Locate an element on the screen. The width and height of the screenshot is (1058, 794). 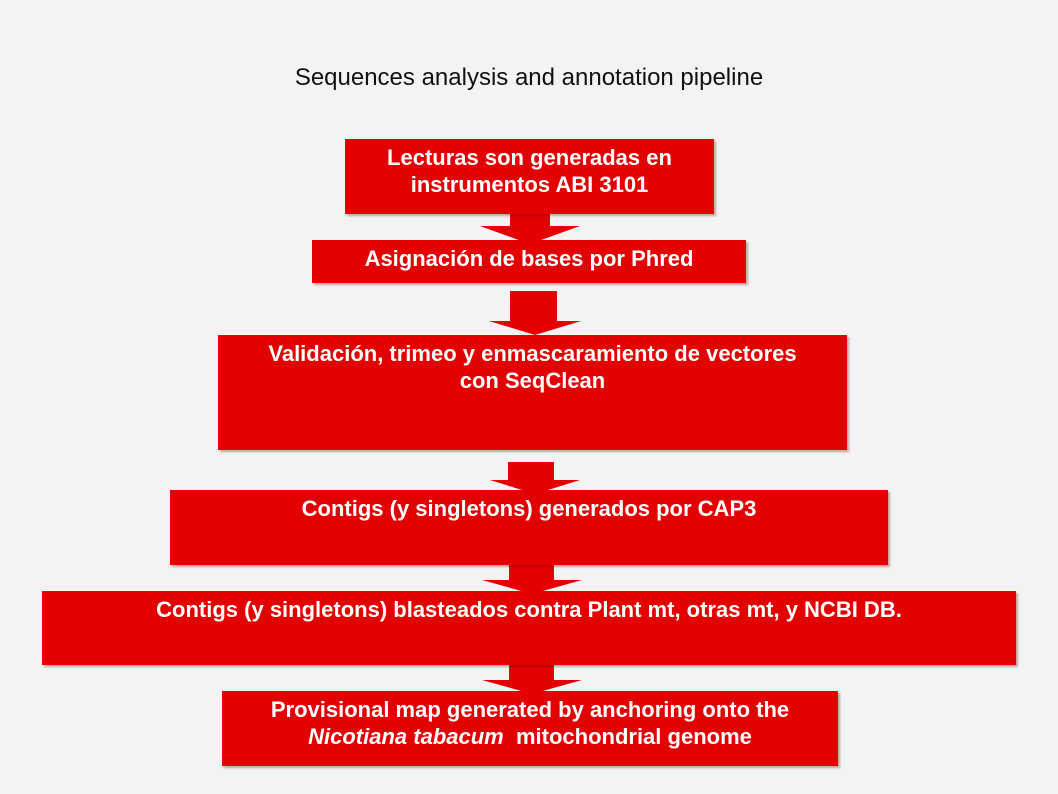
step-text-rest: mitochondrial genome is located at coordinates (627, 736).